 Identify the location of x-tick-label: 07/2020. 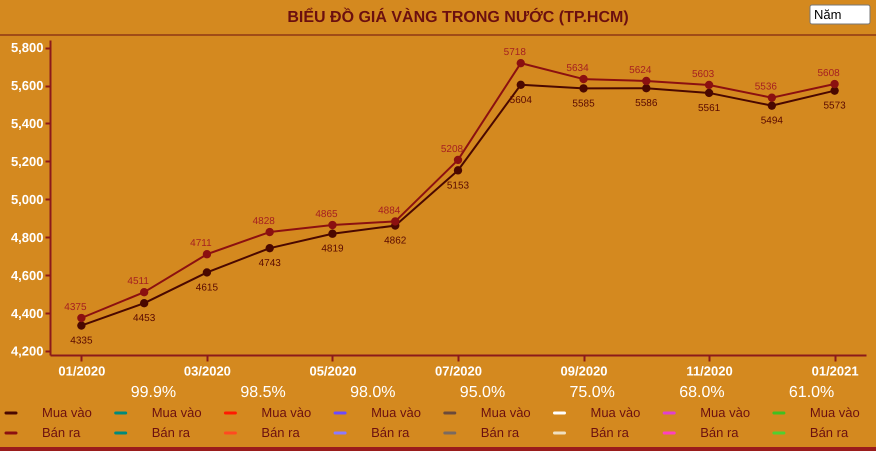
(458, 371).